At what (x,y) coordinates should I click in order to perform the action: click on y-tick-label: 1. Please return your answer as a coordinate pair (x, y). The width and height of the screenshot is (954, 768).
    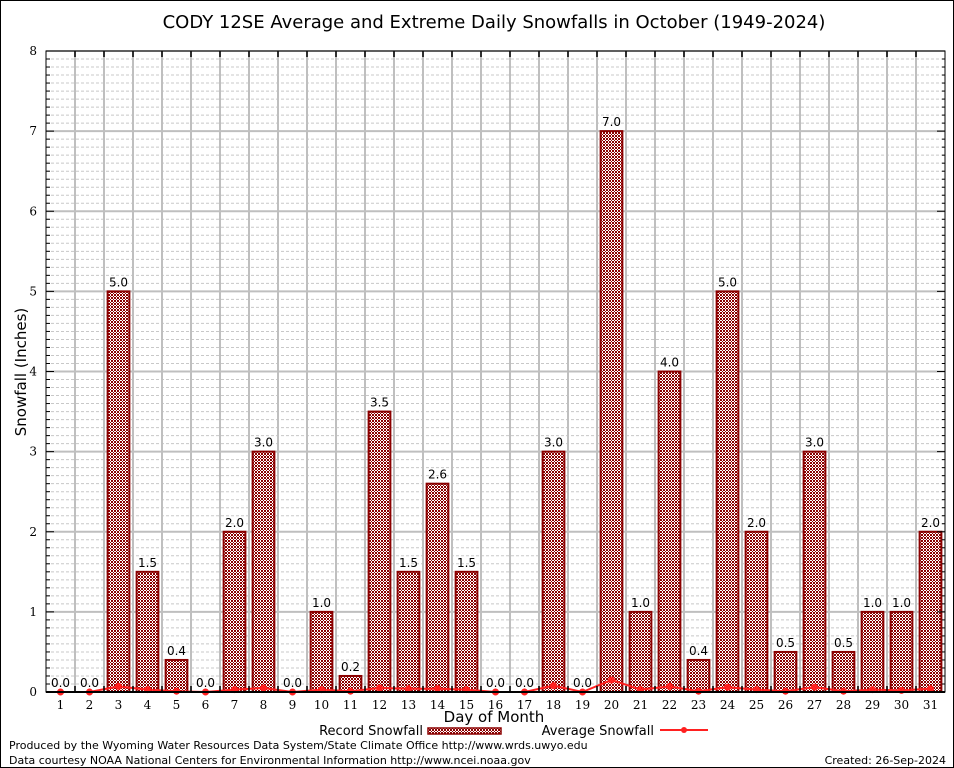
    Looking at the image, I should click on (33, 612).